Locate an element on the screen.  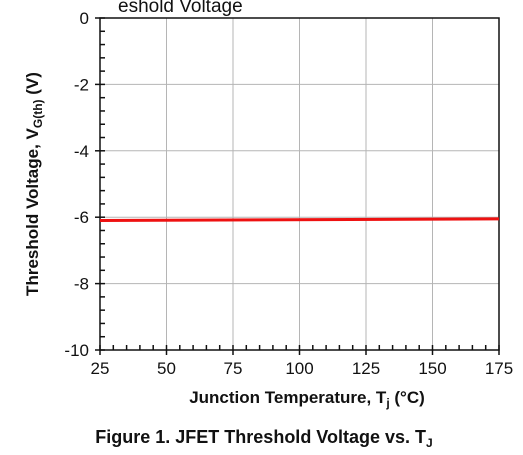
x-tick-label: 25 is located at coordinates (100, 368).